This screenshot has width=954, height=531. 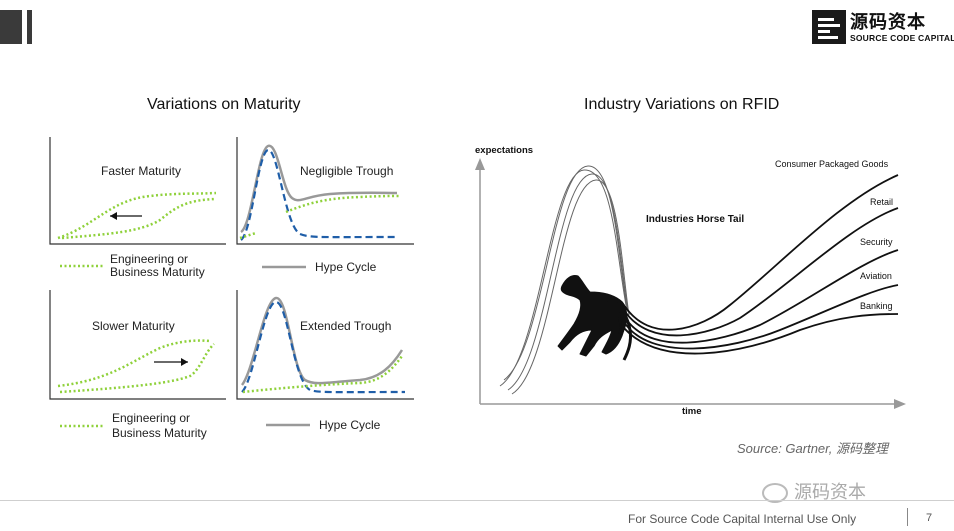 What do you see at coordinates (11, 27) in the screenshot?
I see `header-bar-wide` at bounding box center [11, 27].